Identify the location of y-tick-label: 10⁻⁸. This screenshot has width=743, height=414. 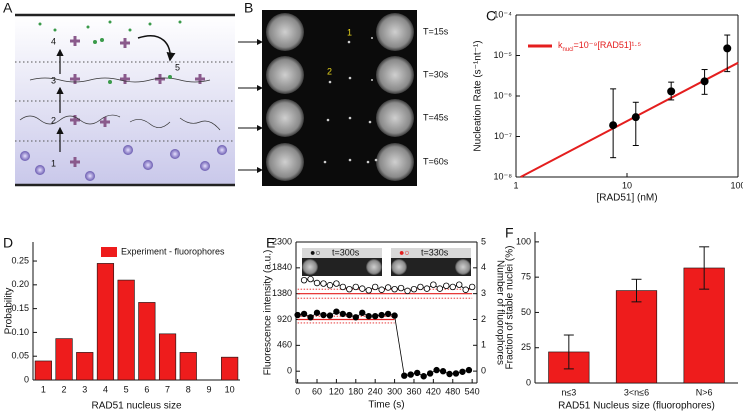
(502, 176).